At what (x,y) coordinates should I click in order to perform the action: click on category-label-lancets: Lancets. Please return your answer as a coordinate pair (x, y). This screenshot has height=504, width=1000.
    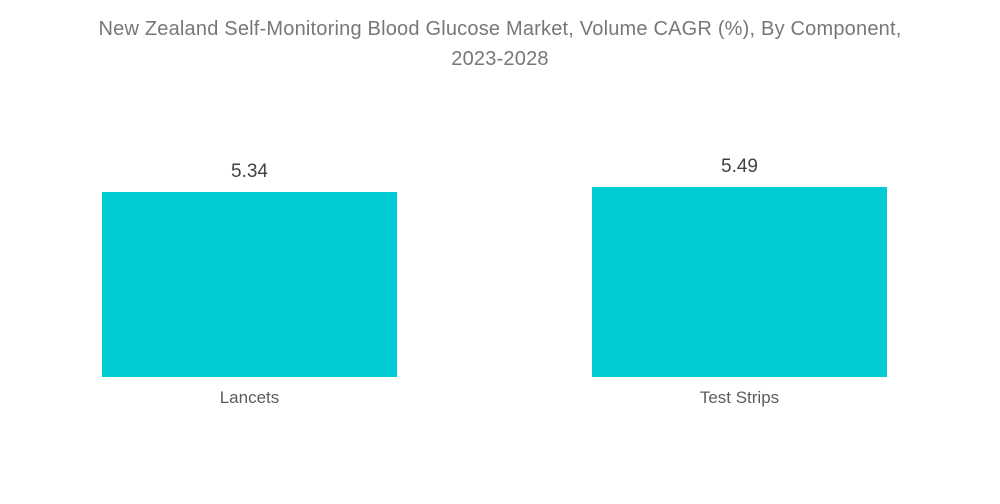
    Looking at the image, I should click on (249, 397).